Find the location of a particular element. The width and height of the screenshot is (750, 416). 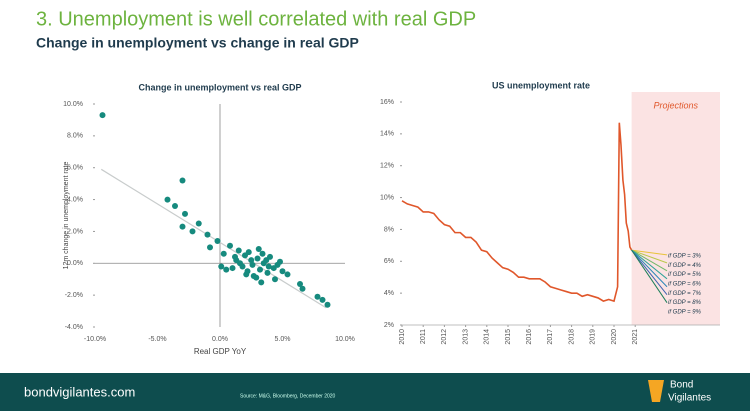

x-tick-label: 2021 is located at coordinates (635, 337).